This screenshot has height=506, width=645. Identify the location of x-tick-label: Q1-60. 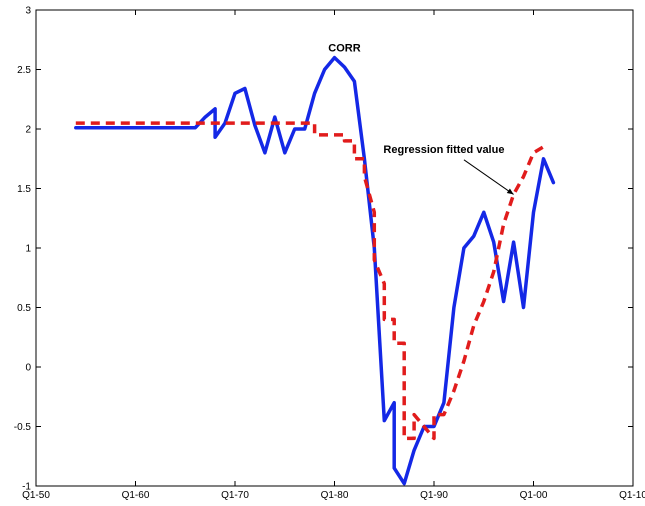
(136, 495).